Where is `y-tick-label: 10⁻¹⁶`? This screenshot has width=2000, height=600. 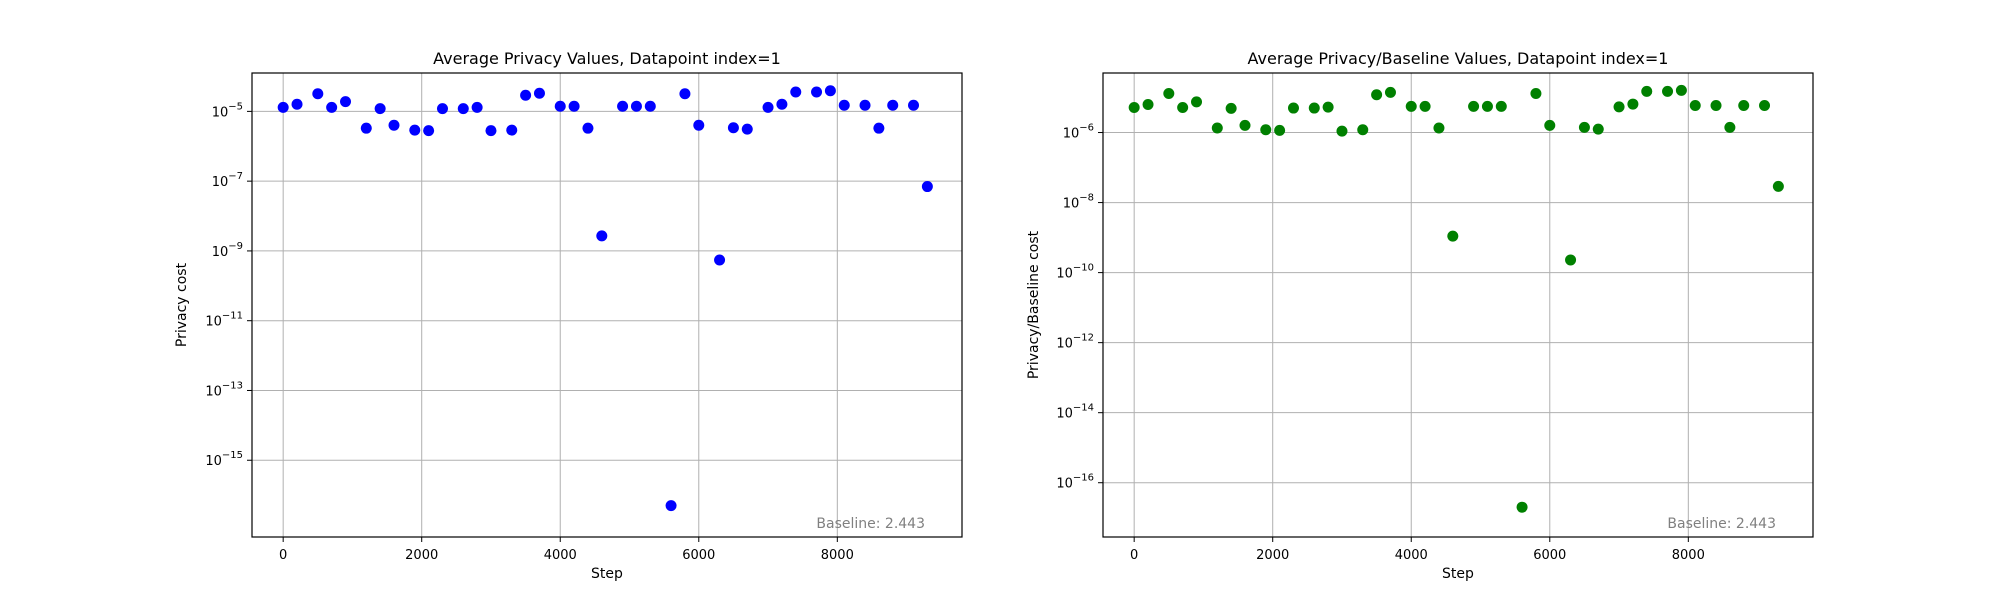
y-tick-label: 10⁻¹⁶ is located at coordinates (1075, 482).